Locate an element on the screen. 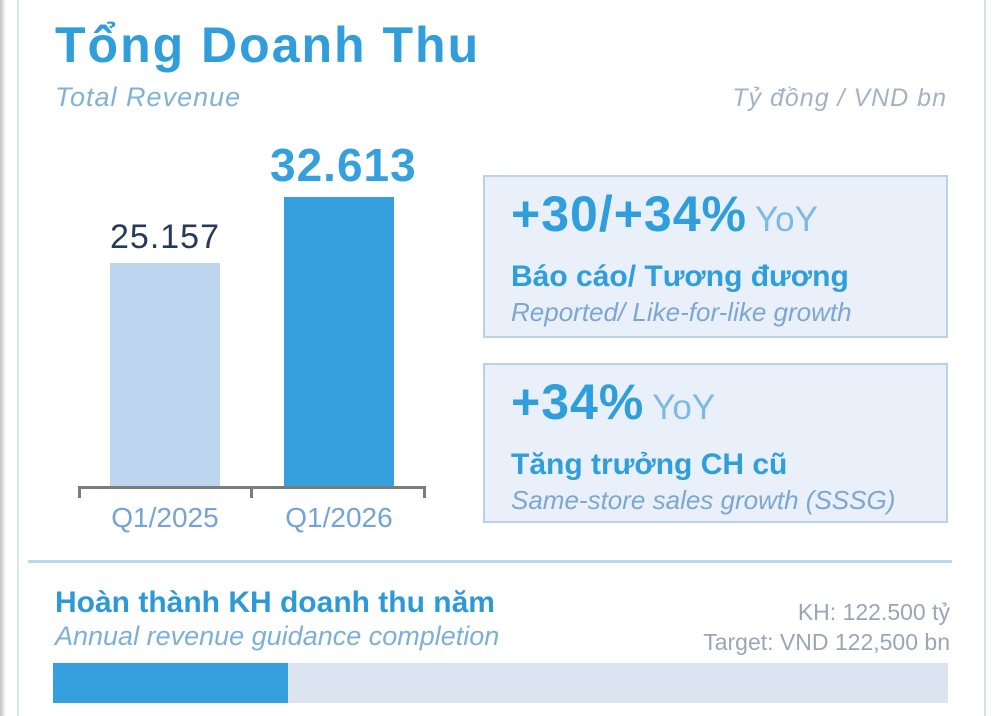 This screenshot has height=716, width=1000. bar-value-q1-2026: 32.613 is located at coordinates (343, 165).